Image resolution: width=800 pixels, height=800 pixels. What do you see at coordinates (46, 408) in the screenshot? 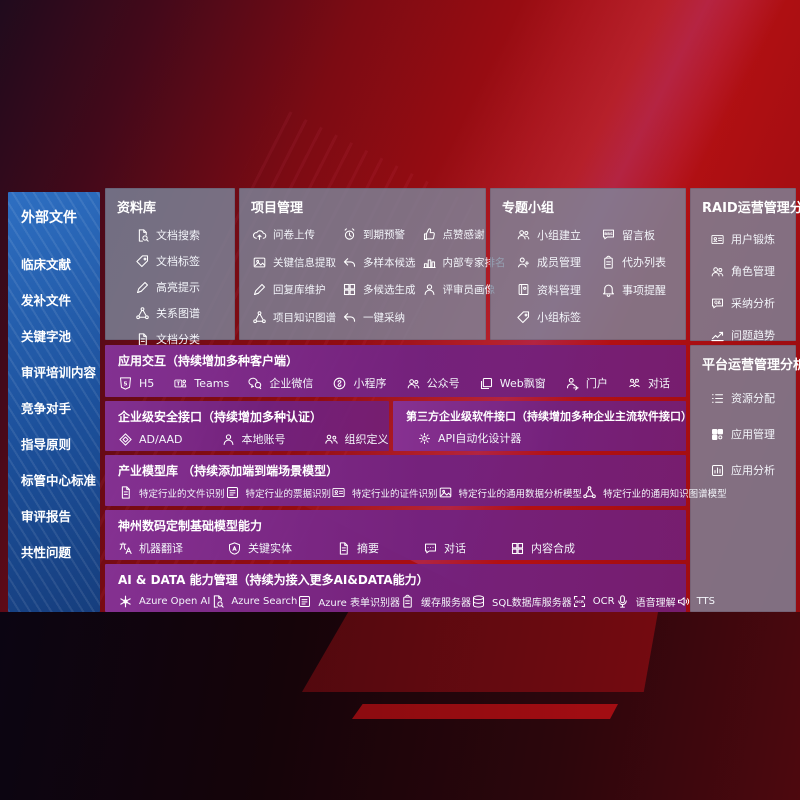
I see `sidebar-item: 竞争对手` at bounding box center [46, 408].